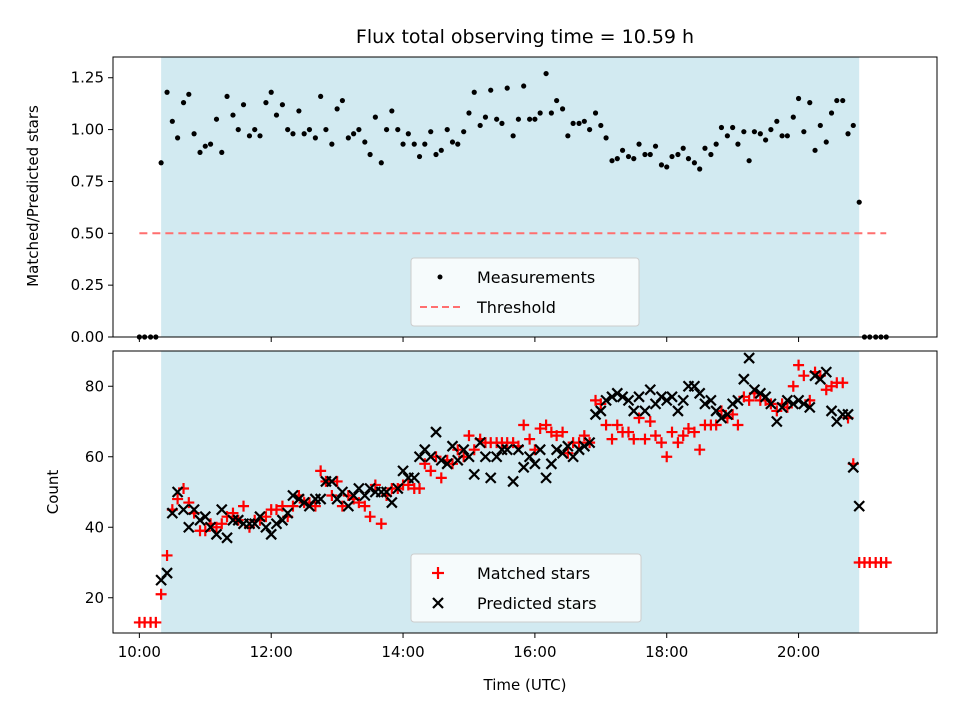  Describe the element at coordinates (526, 588) in the screenshot. I see `bottom-legend: Matched stars Predicted stars` at that location.